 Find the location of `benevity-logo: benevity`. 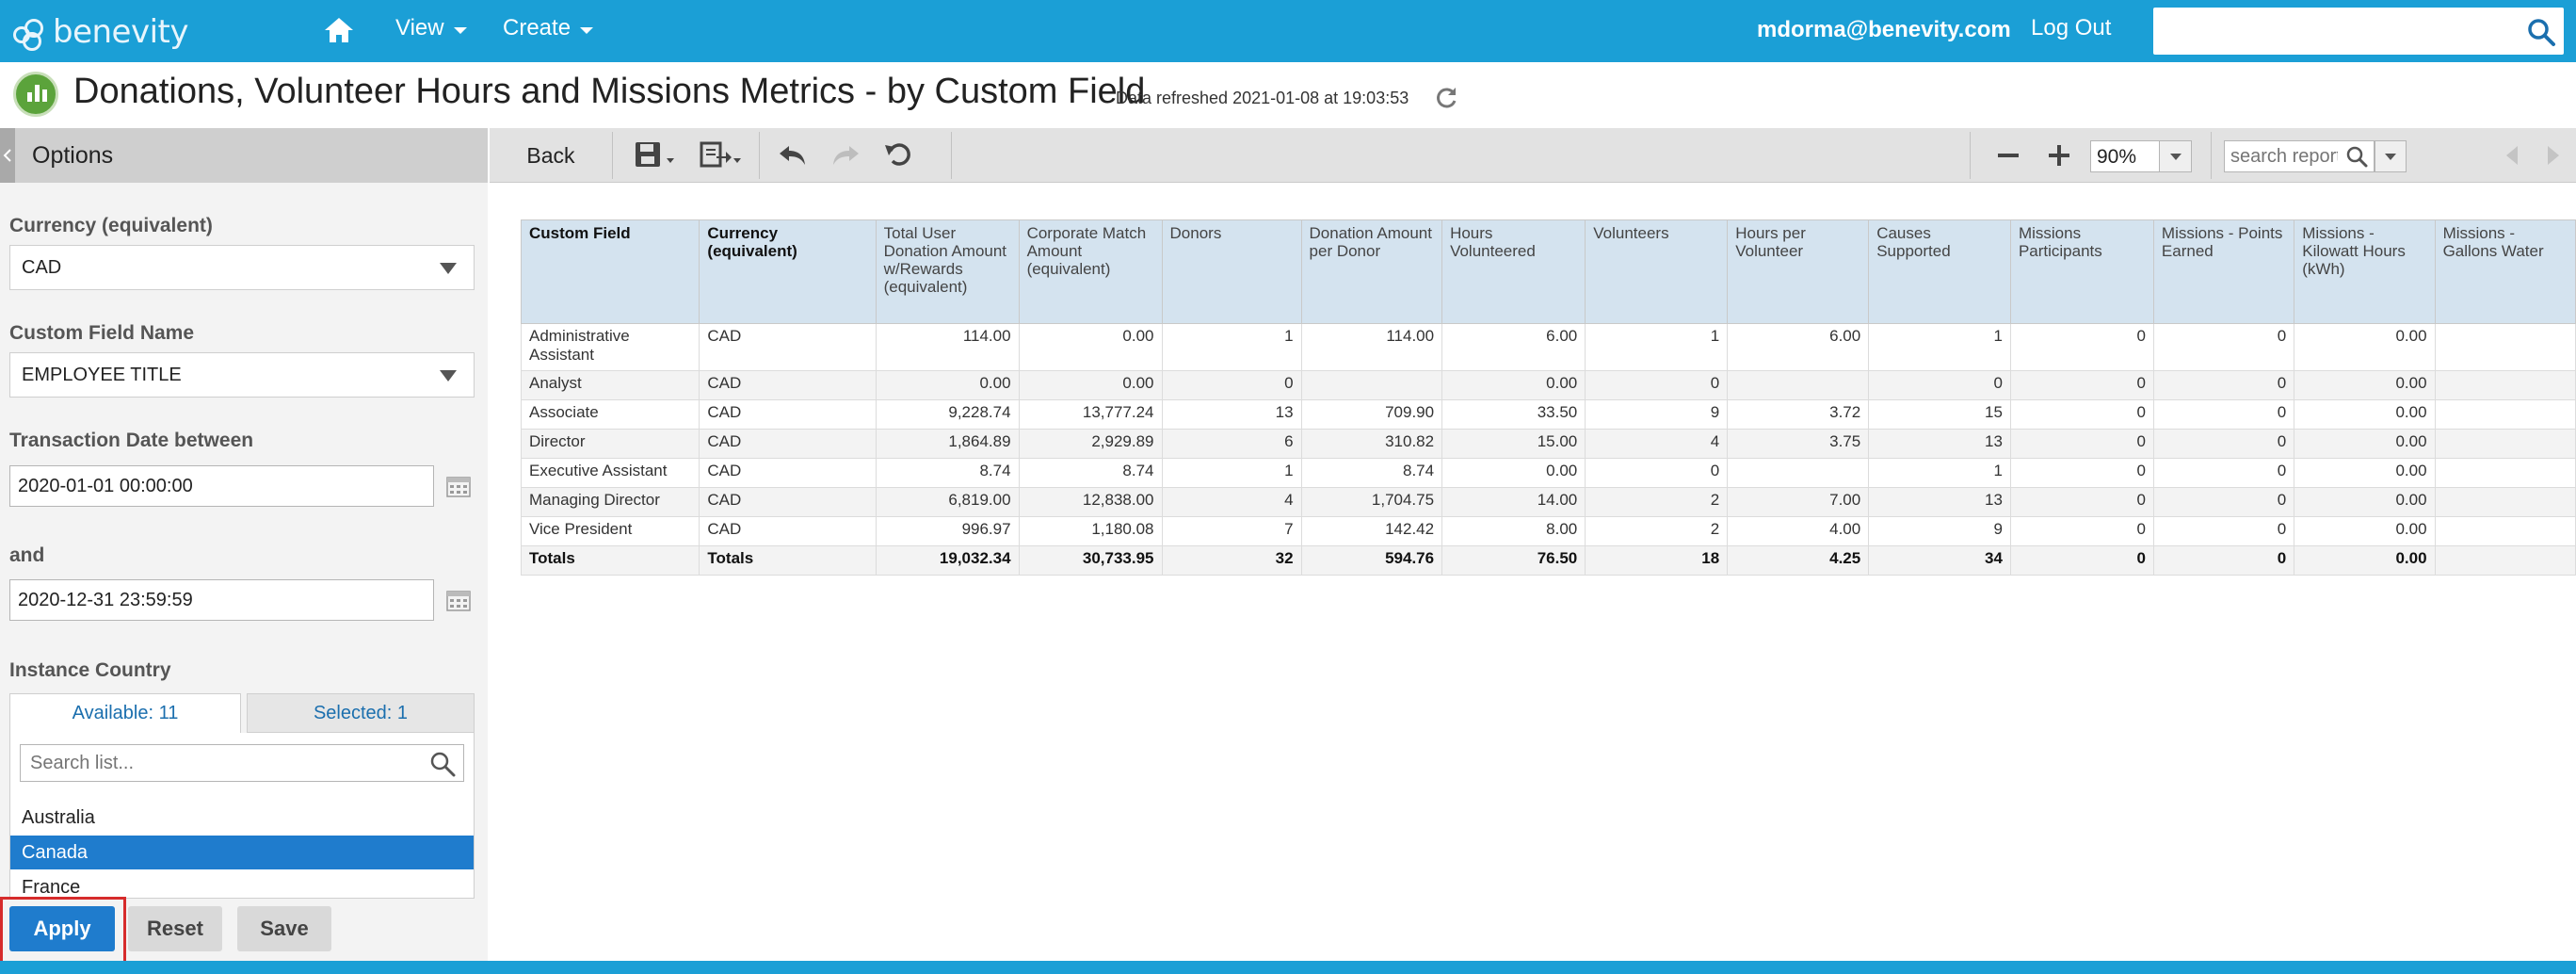

benevity-logo: benevity is located at coordinates (99, 32).